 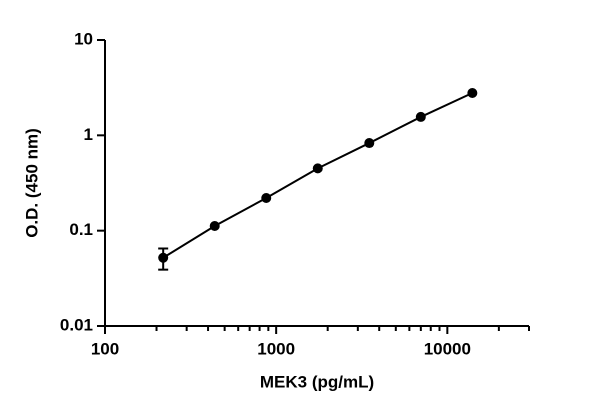 What do you see at coordinates (31, 183) in the screenshot?
I see `y-axis-title: O.D. (450 nm)` at bounding box center [31, 183].